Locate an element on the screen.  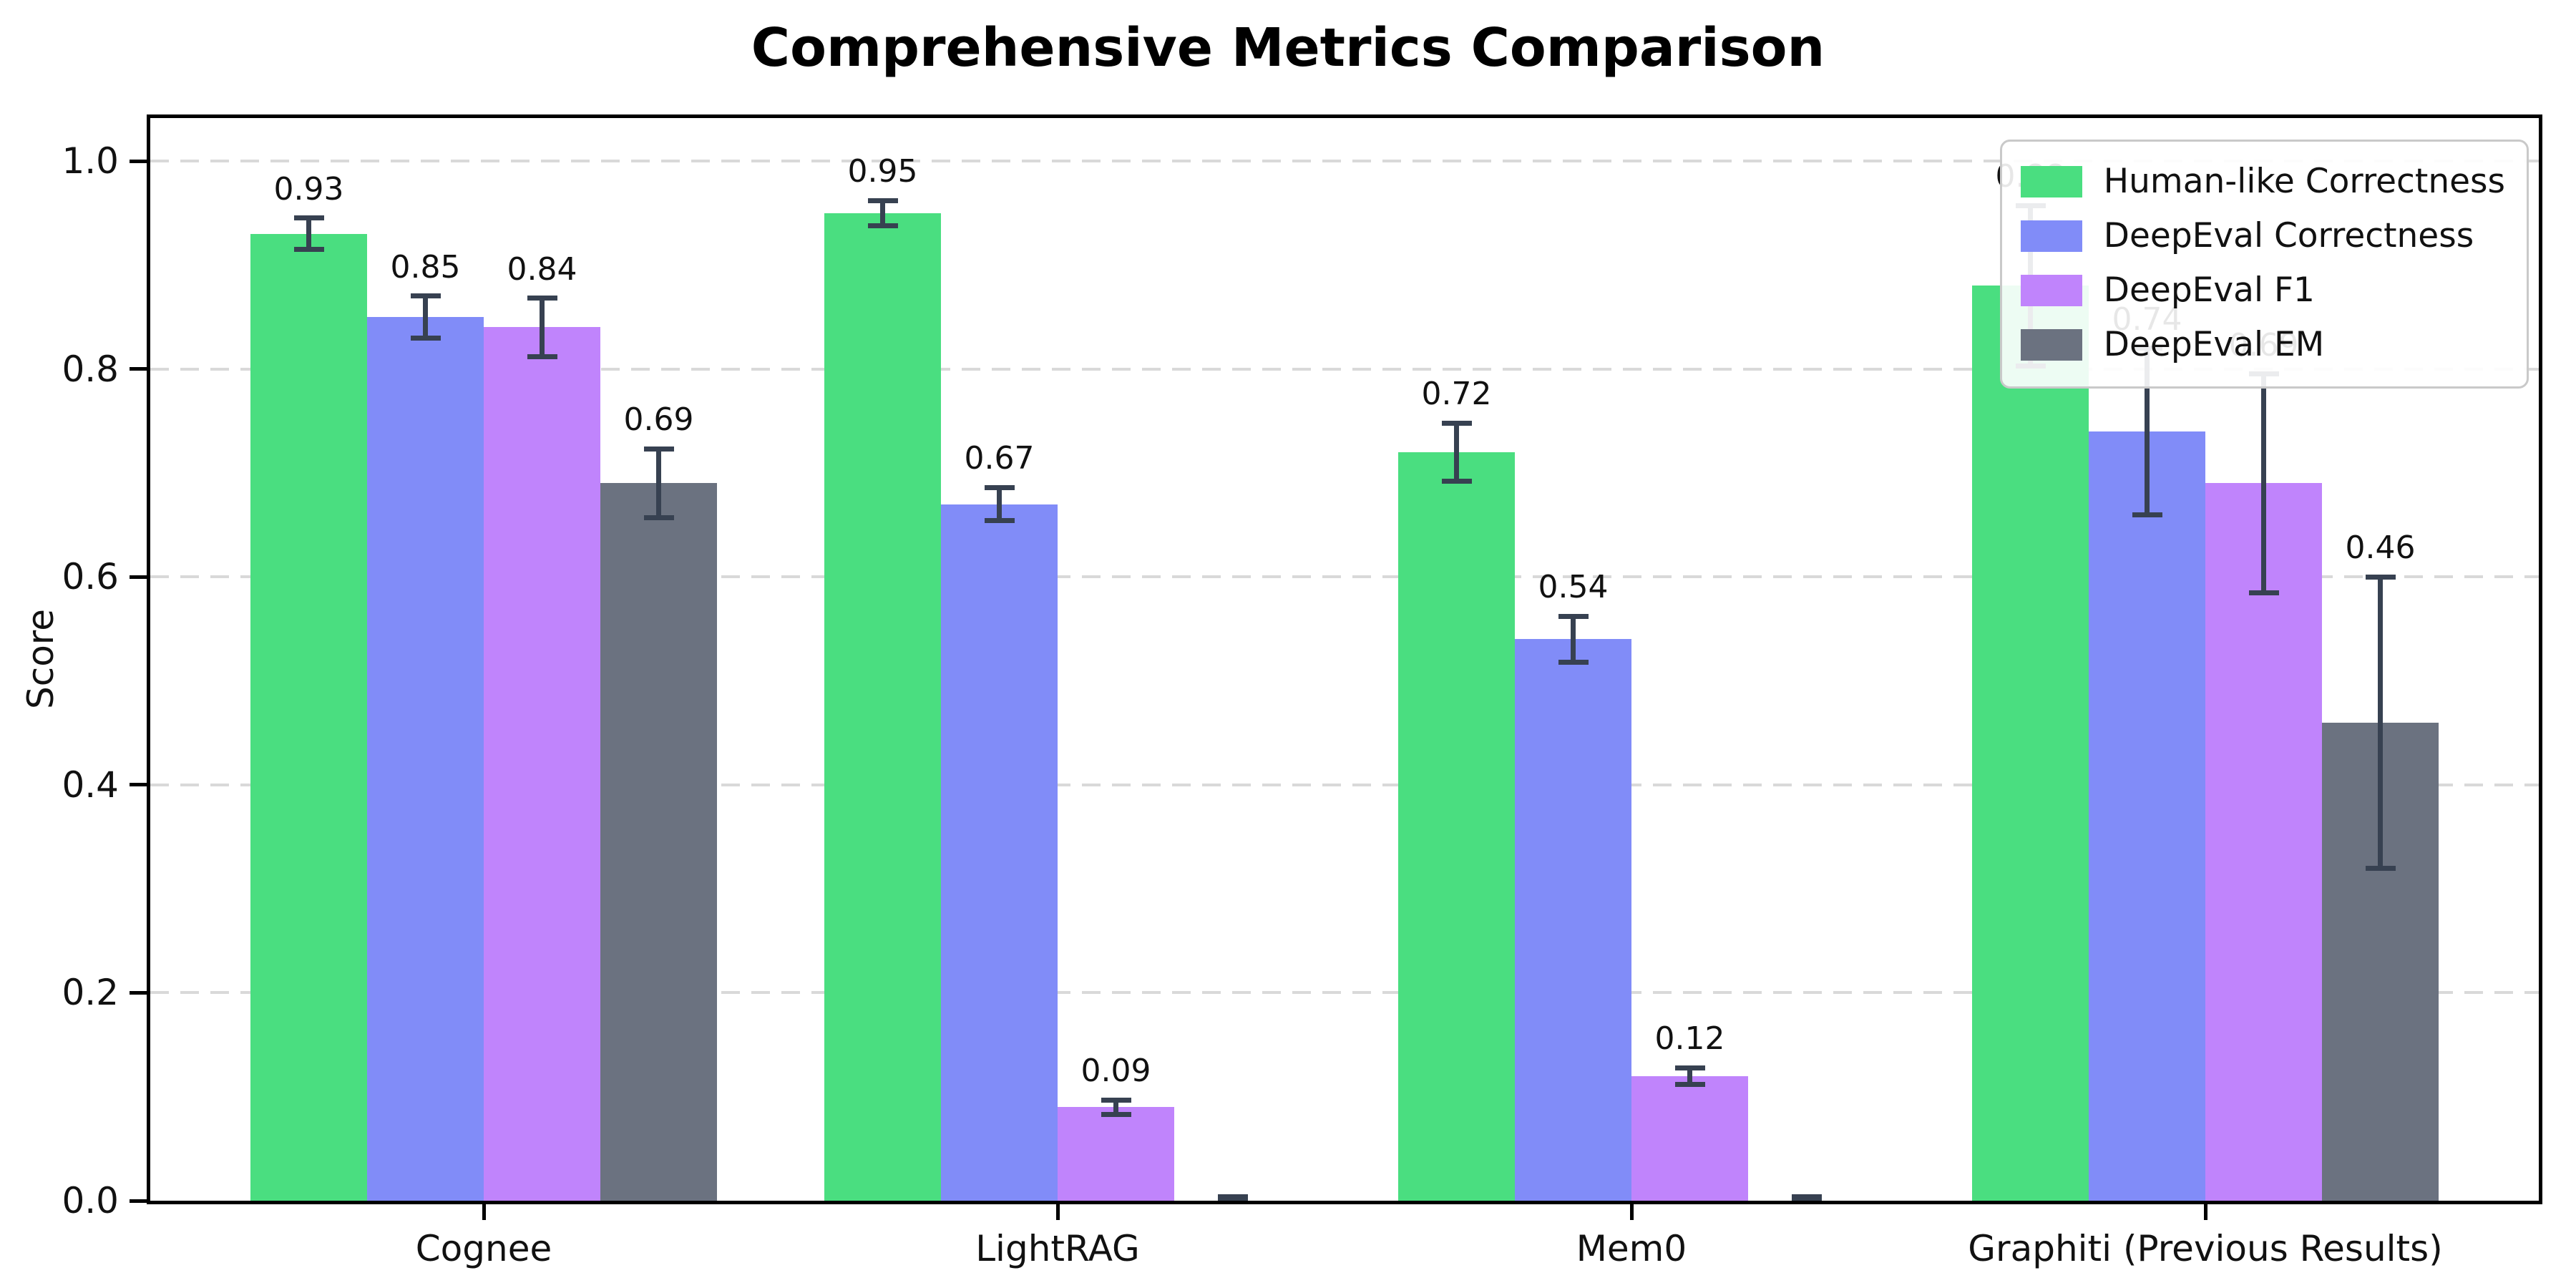
bar-value-label: 0.84 is located at coordinates (542, 269).